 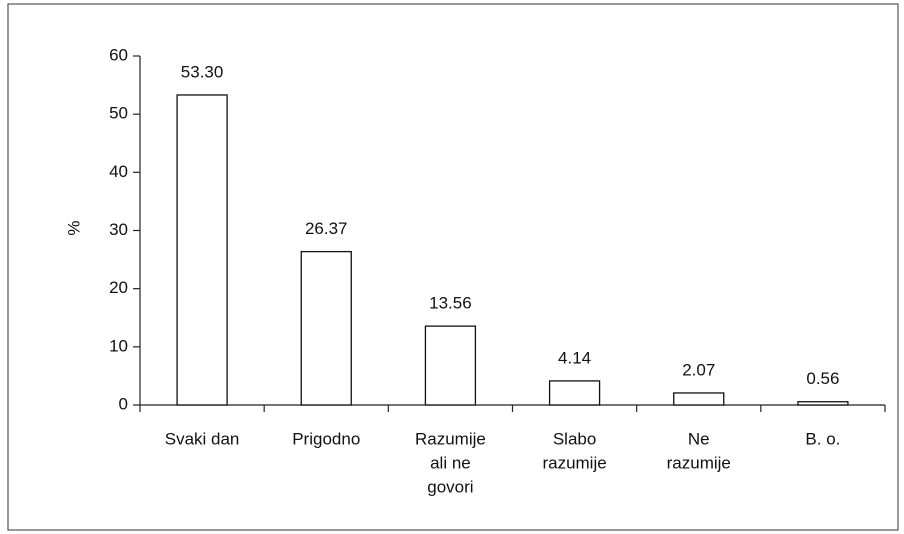 What do you see at coordinates (202, 438) in the screenshot?
I see `x-tick-label: Svaki dan` at bounding box center [202, 438].